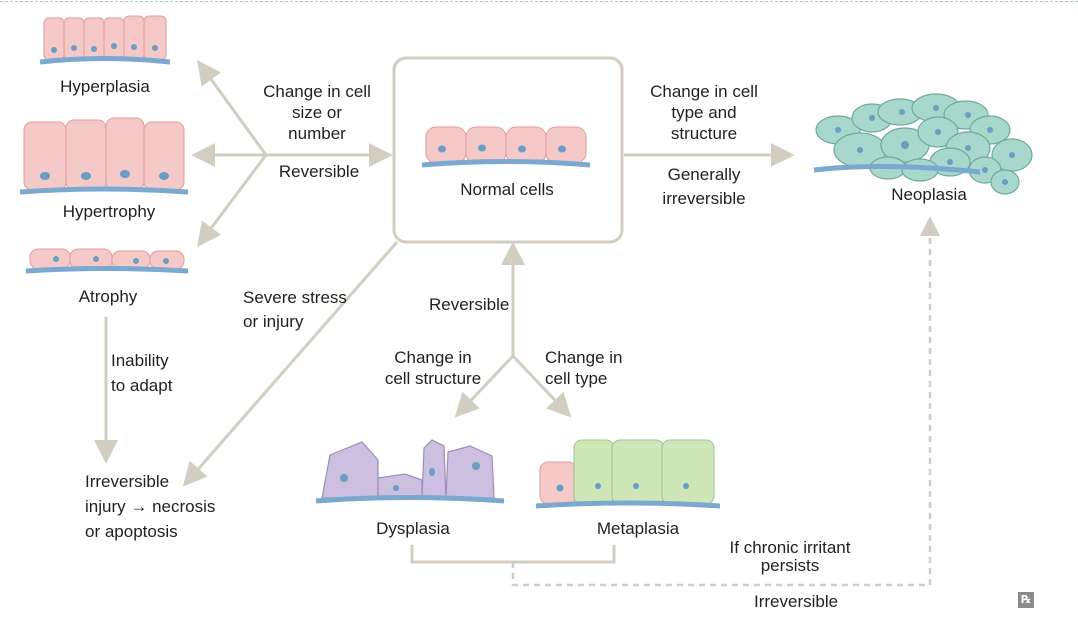 This screenshot has width=1078, height=644. Describe the element at coordinates (539, 1) in the screenshot. I see `top-dashed-border` at that location.